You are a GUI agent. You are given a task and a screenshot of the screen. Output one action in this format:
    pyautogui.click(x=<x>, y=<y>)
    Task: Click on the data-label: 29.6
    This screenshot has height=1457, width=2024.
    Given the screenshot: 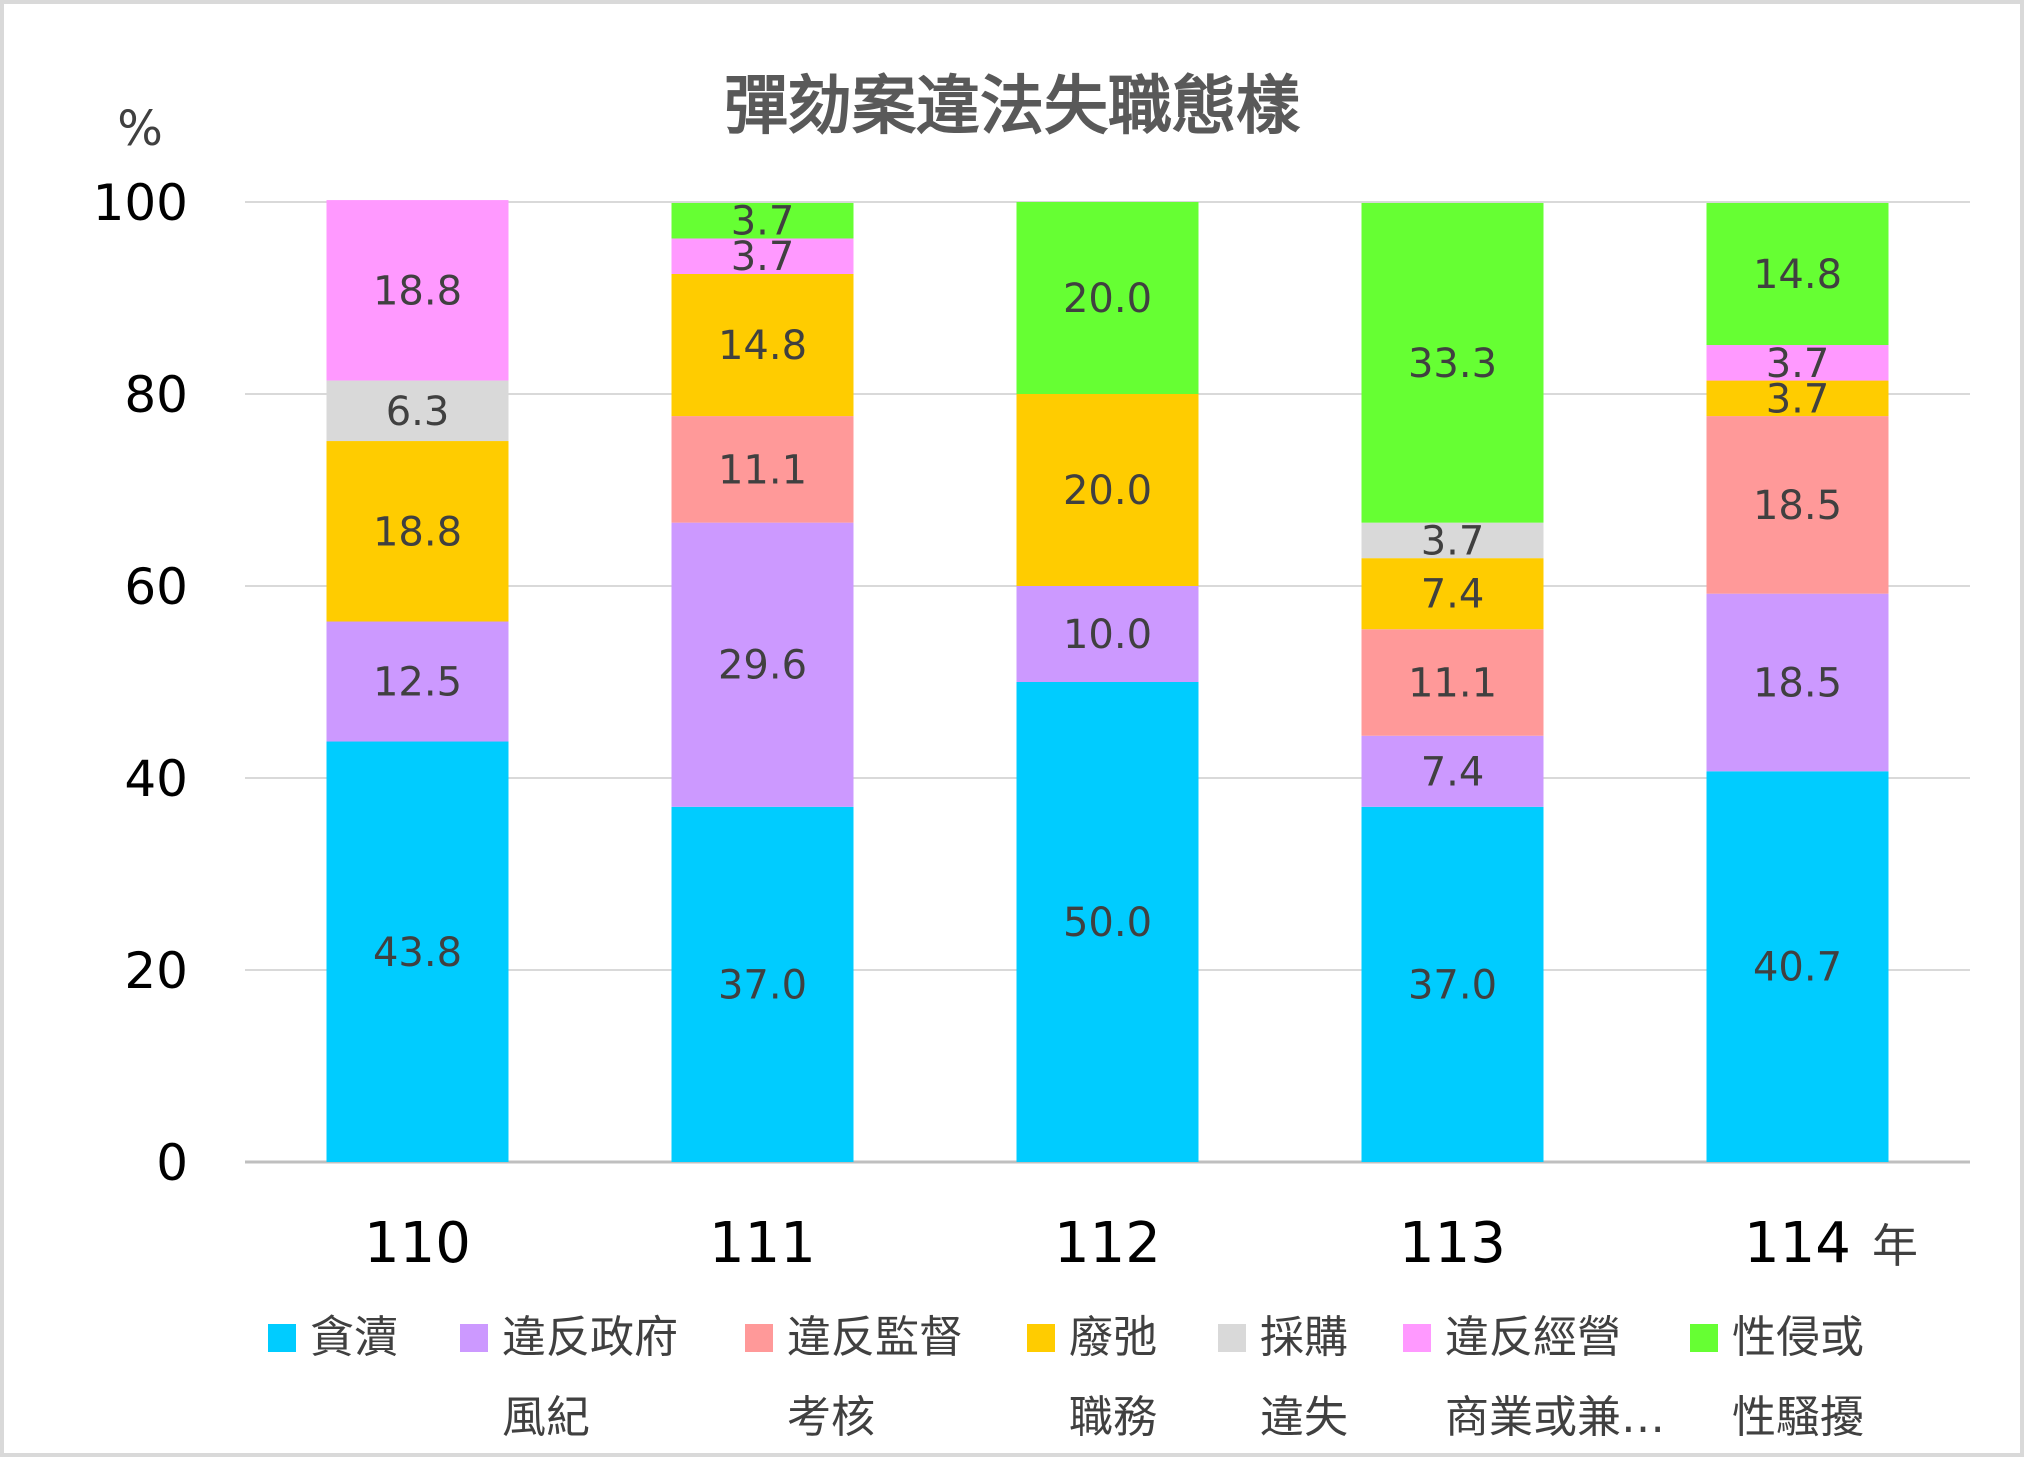 What is the action you would take?
    pyautogui.click(x=762, y=666)
    